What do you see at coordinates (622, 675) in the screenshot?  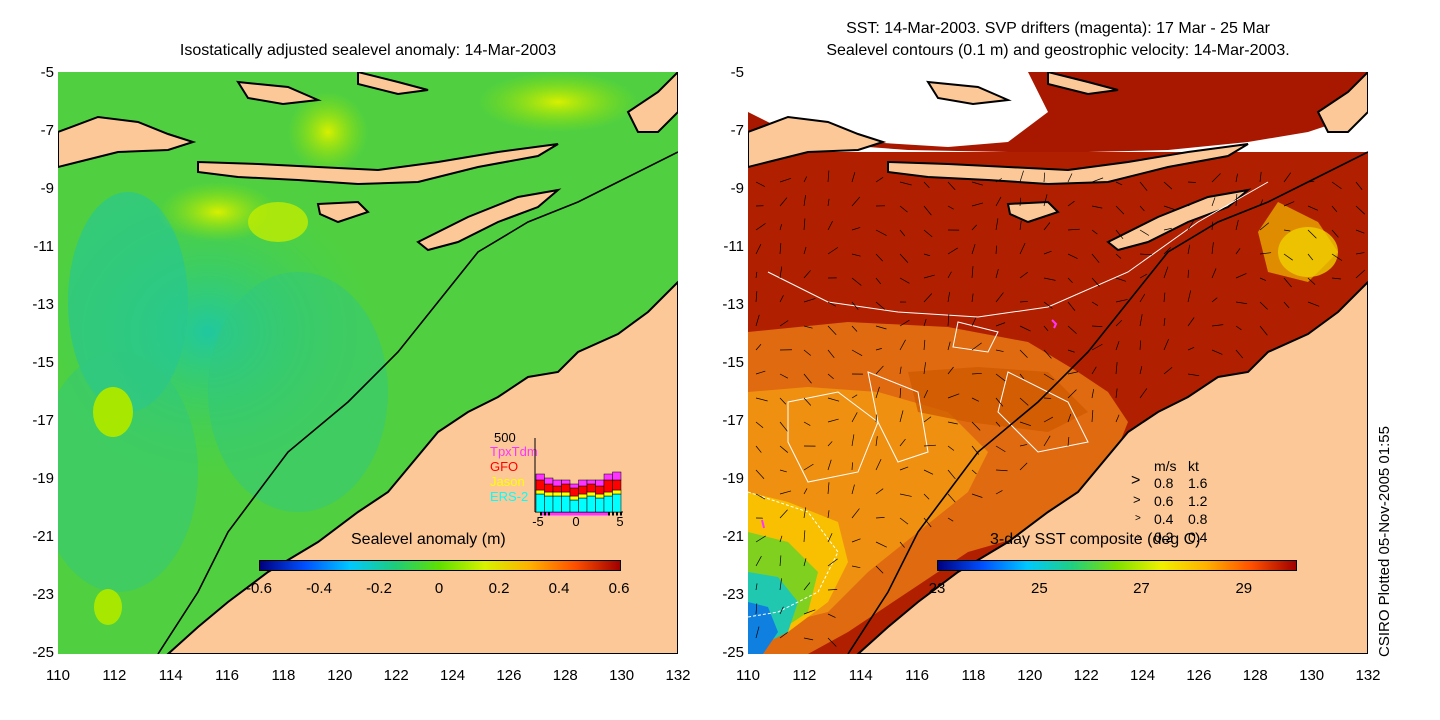 I see `left-x-tick: 130` at bounding box center [622, 675].